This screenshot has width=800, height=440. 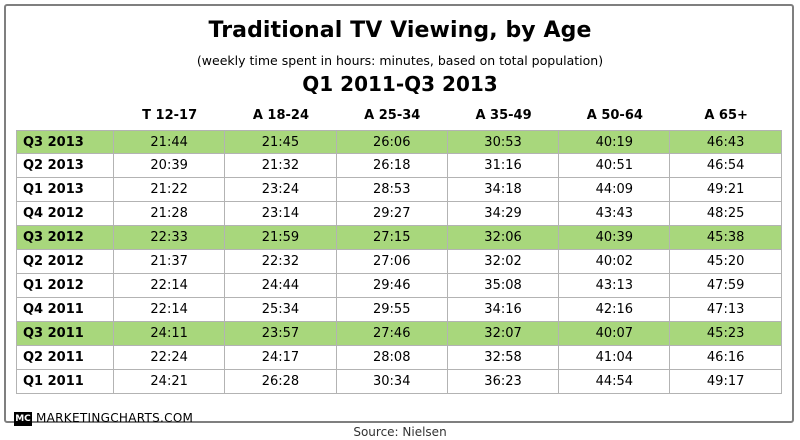 What do you see at coordinates (281, 189) in the screenshot?
I see `table-cell: 23:24` at bounding box center [281, 189].